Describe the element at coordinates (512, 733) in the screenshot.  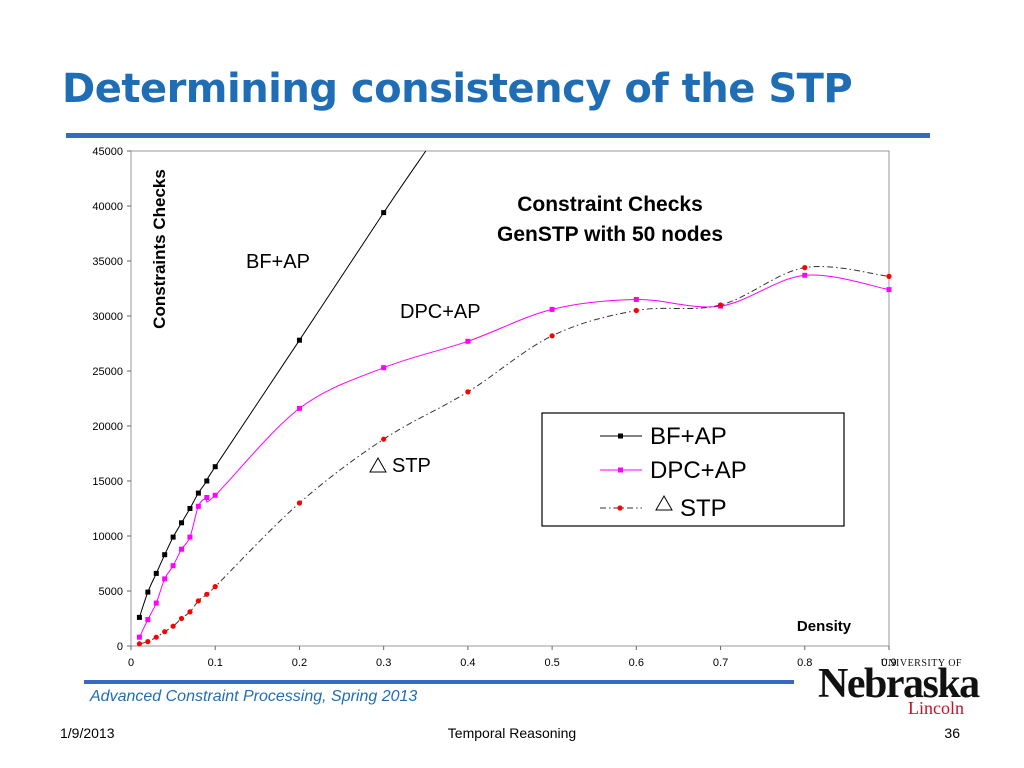
I see `footer-topic: Temporal Reasoning` at that location.